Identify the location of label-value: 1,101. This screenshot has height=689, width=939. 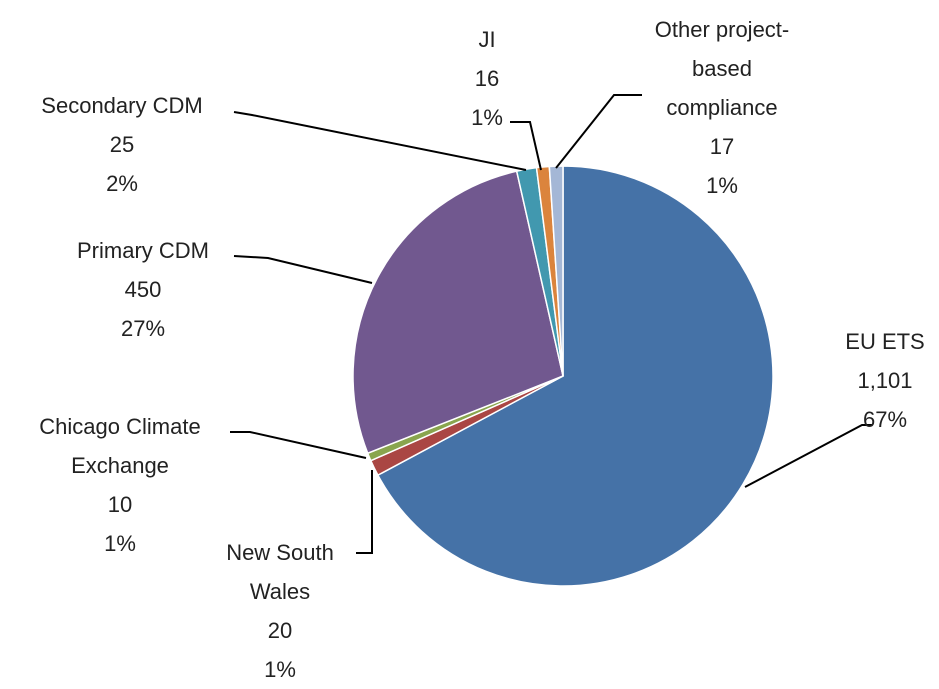
(885, 380).